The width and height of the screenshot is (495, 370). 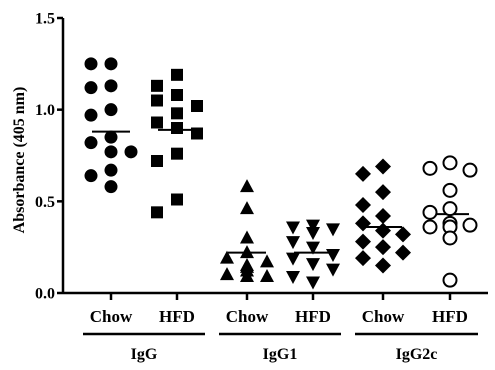 I want to click on group-label: IgG1, so click(x=280, y=354).